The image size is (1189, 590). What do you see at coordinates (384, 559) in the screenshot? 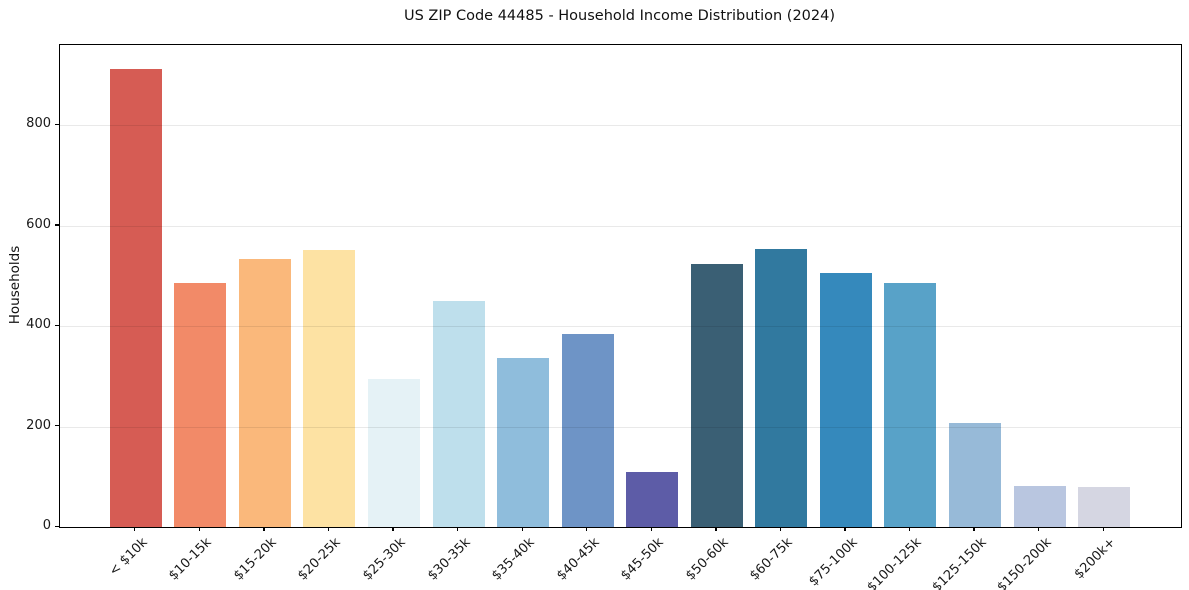
I see `x-tick-label: $25-30k` at bounding box center [384, 559].